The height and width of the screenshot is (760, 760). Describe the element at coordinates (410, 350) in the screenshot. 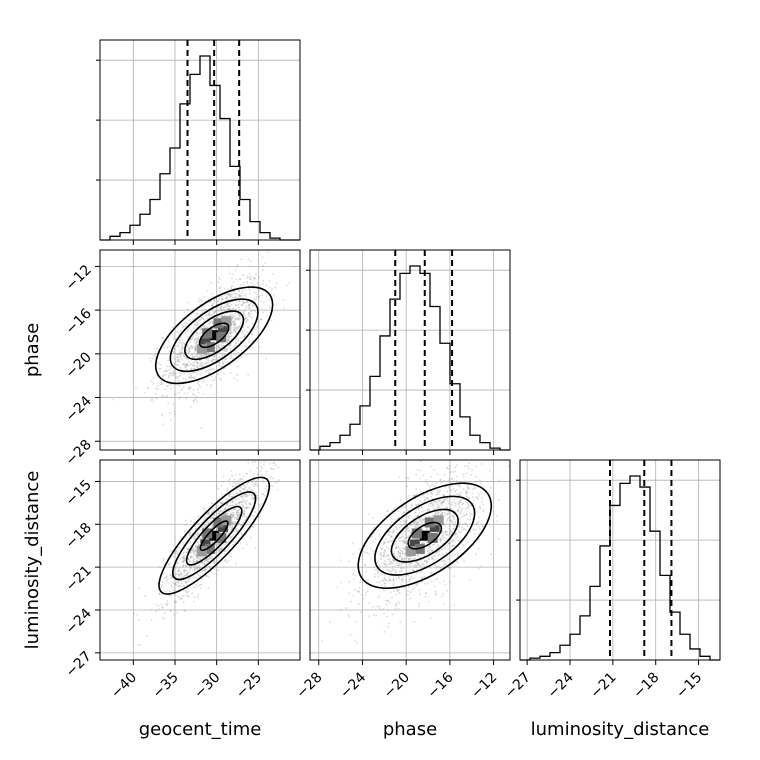

I see `panel-frame` at that location.